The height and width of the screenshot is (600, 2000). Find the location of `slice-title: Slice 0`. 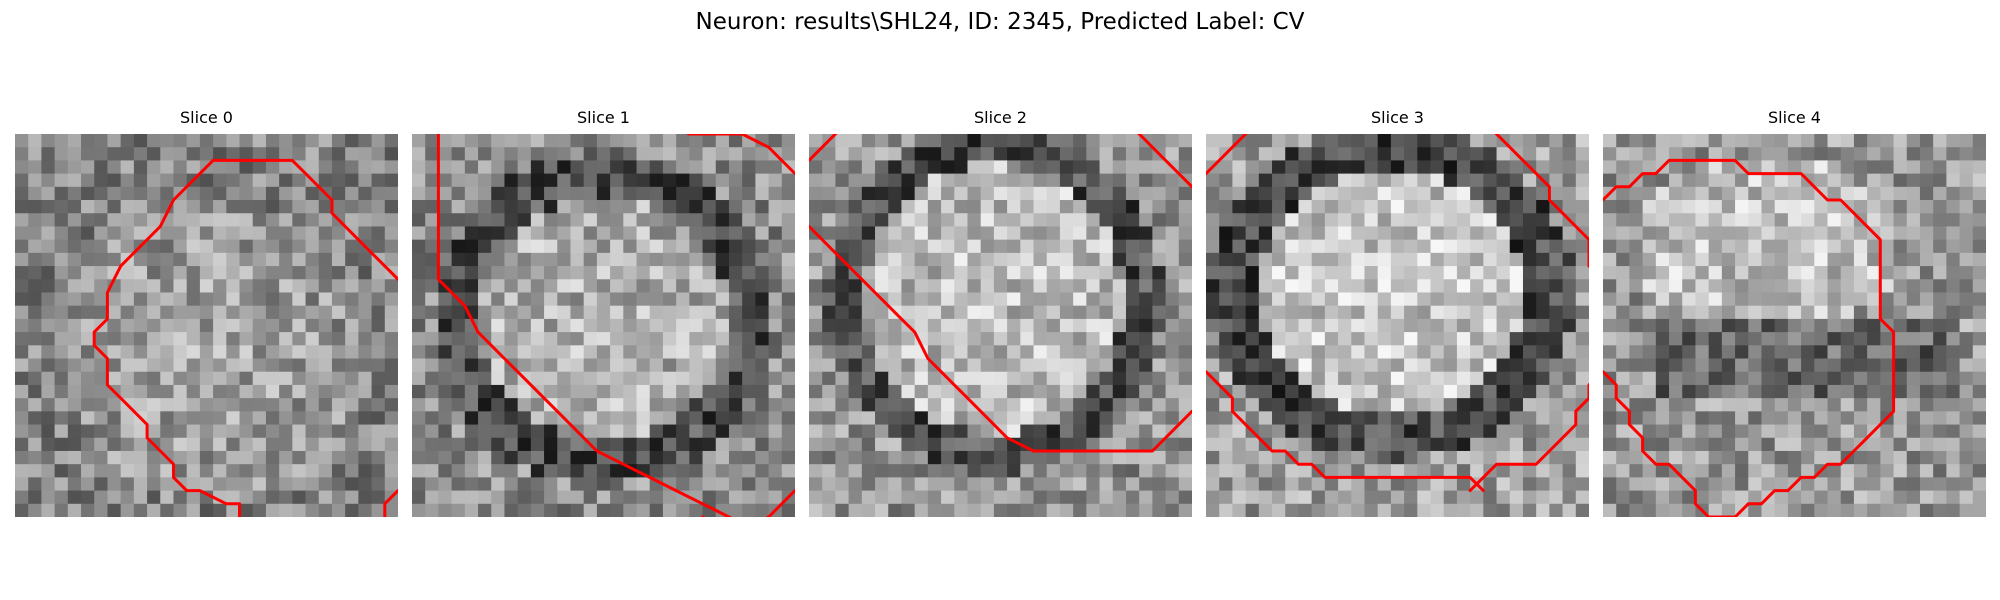

slice-title: Slice 0 is located at coordinates (206, 117).